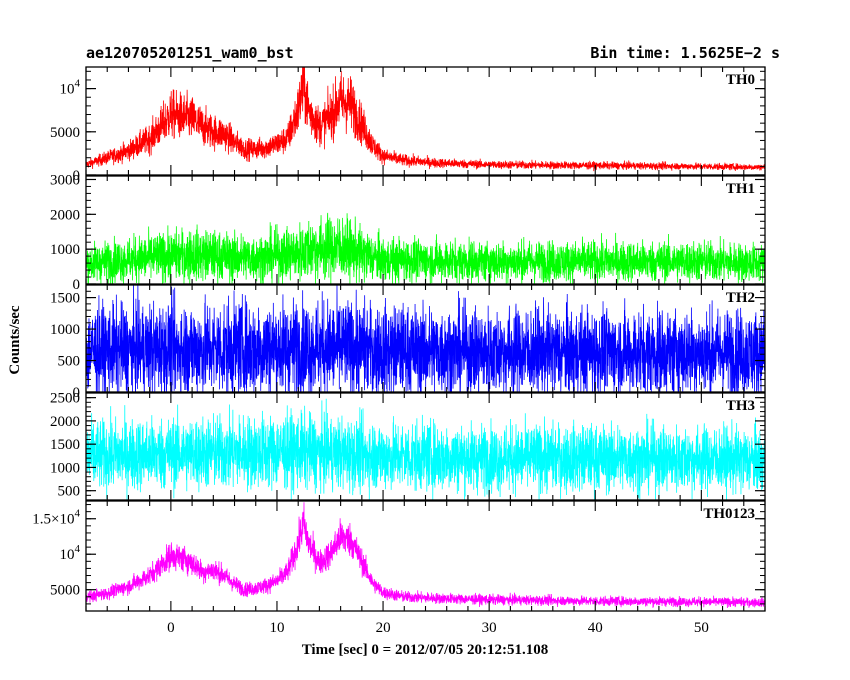 The width and height of the screenshot is (850, 680). Describe the element at coordinates (425, 119) in the screenshot. I see `series-line-th0` at that location.